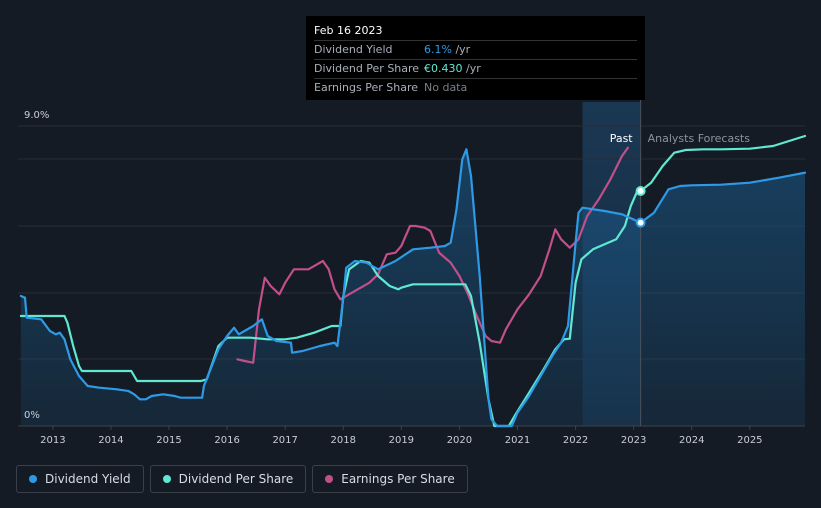 The height and width of the screenshot is (508, 821). What do you see at coordinates (475, 50) in the screenshot?
I see `tooltip-row-dividend-yield: Dividend Yield 6.1% /yr` at bounding box center [475, 50].